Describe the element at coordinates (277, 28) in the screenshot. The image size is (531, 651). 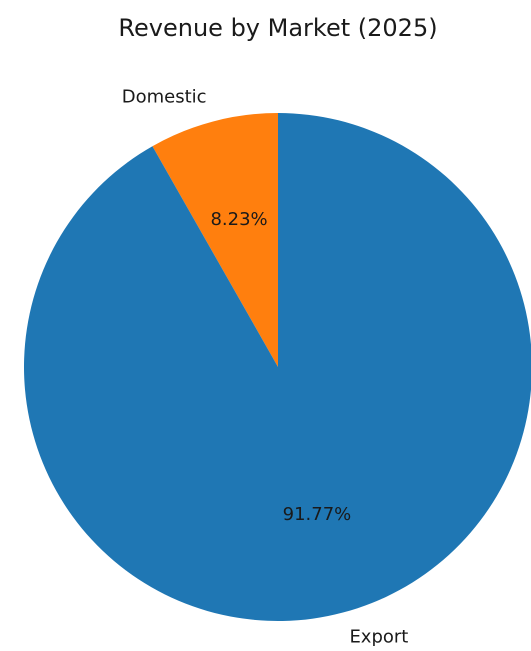
I see `chart-title: Revenue by Market (2025)` at that location.